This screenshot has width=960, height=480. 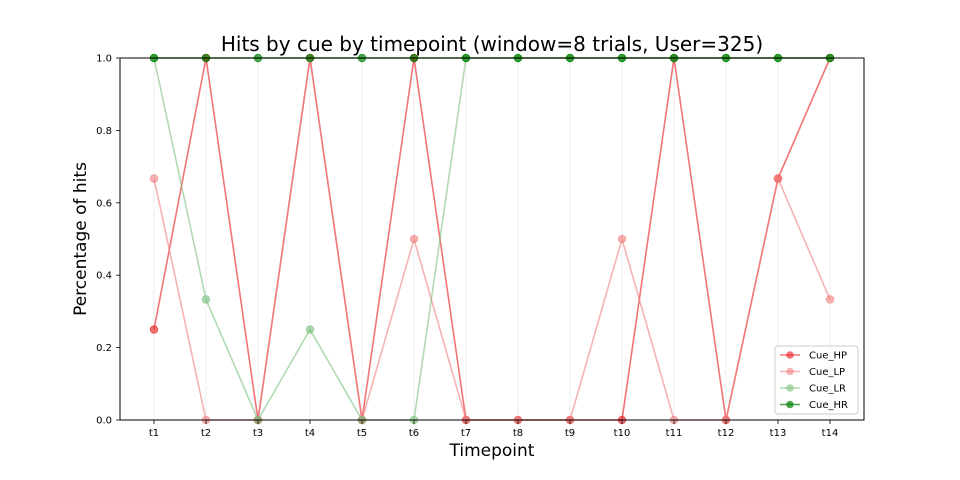 I want to click on x-tick-label: t5, so click(x=362, y=433).